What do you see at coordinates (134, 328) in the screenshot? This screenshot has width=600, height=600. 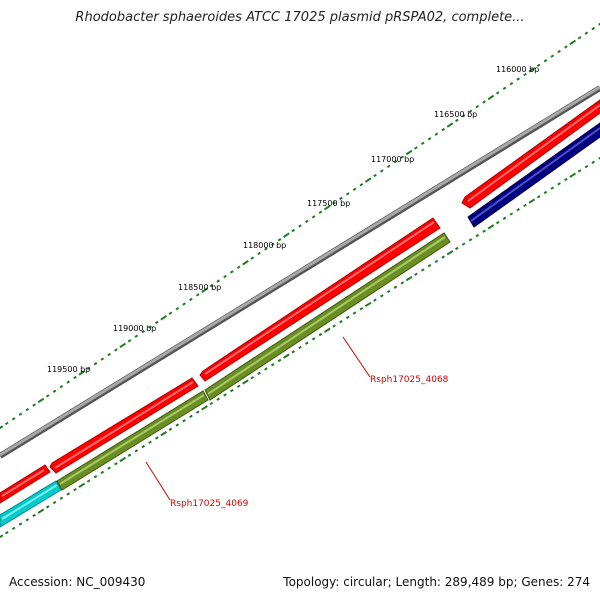 I see `tick-label-119000: 119000 bp` at bounding box center [134, 328].